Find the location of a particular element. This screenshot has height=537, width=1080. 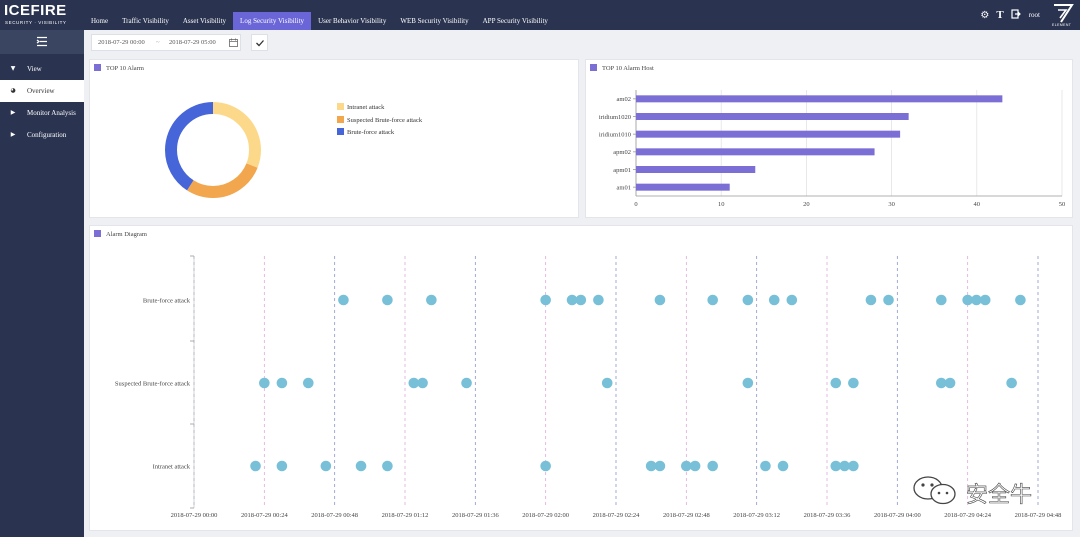

sidebar-item-configuration: ▶ Configuration is located at coordinates (42, 135).